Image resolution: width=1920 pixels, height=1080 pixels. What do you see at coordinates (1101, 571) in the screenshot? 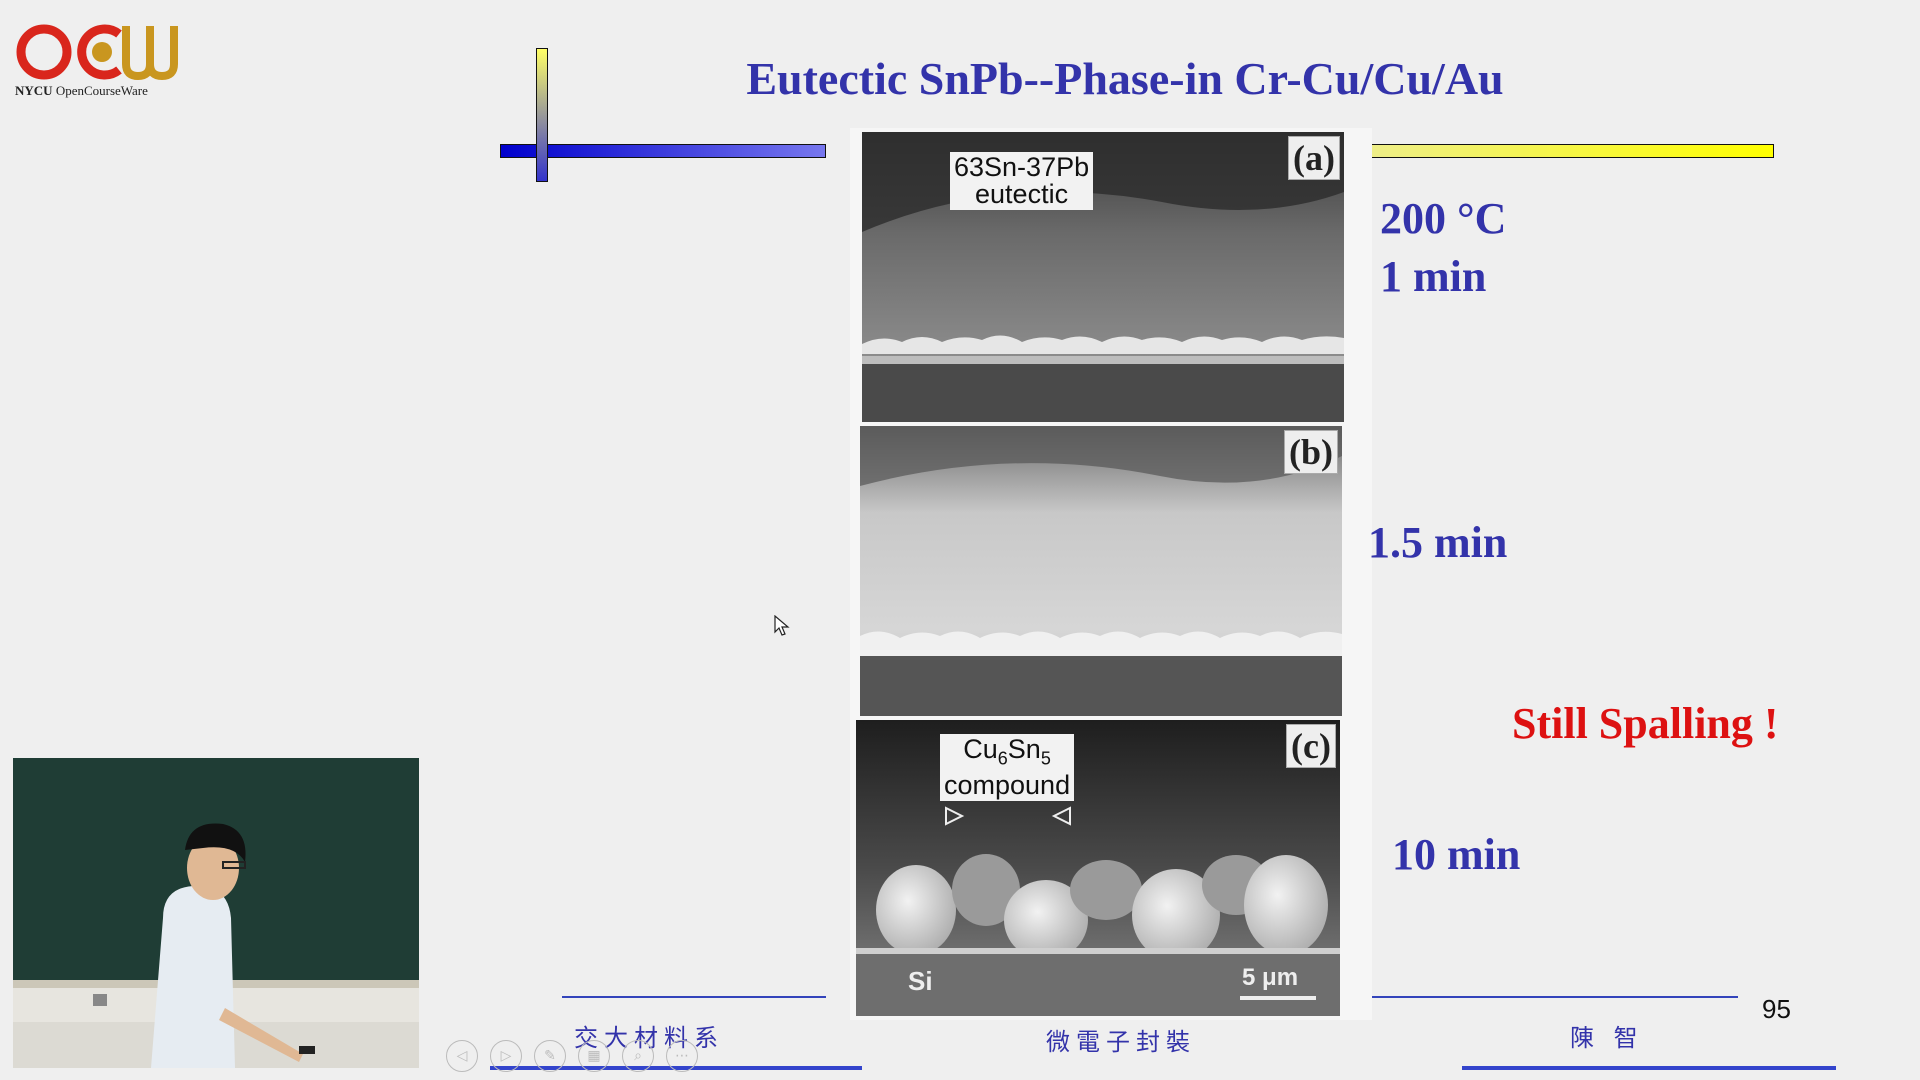
I see `micrograph-panel-b: (b)` at bounding box center [1101, 571].